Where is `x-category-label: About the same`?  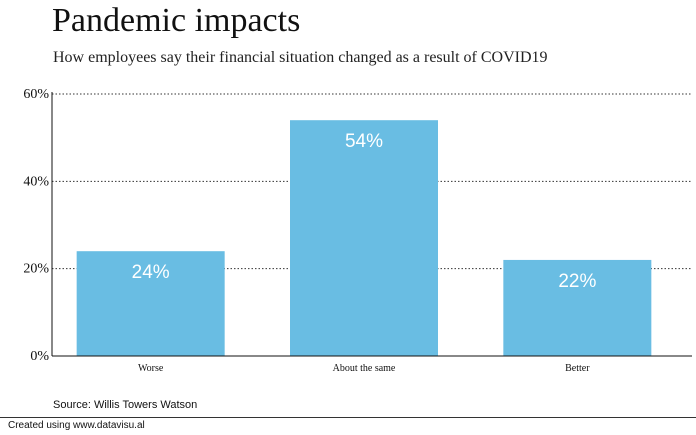
x-category-label: About the same is located at coordinates (364, 368).